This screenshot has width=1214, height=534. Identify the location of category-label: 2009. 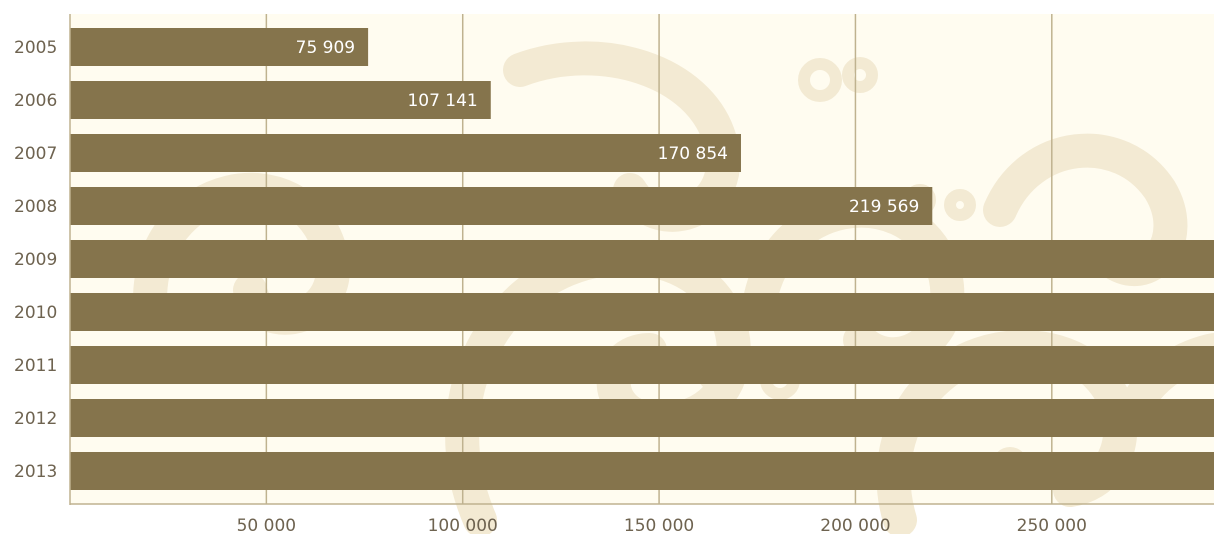
(35, 260).